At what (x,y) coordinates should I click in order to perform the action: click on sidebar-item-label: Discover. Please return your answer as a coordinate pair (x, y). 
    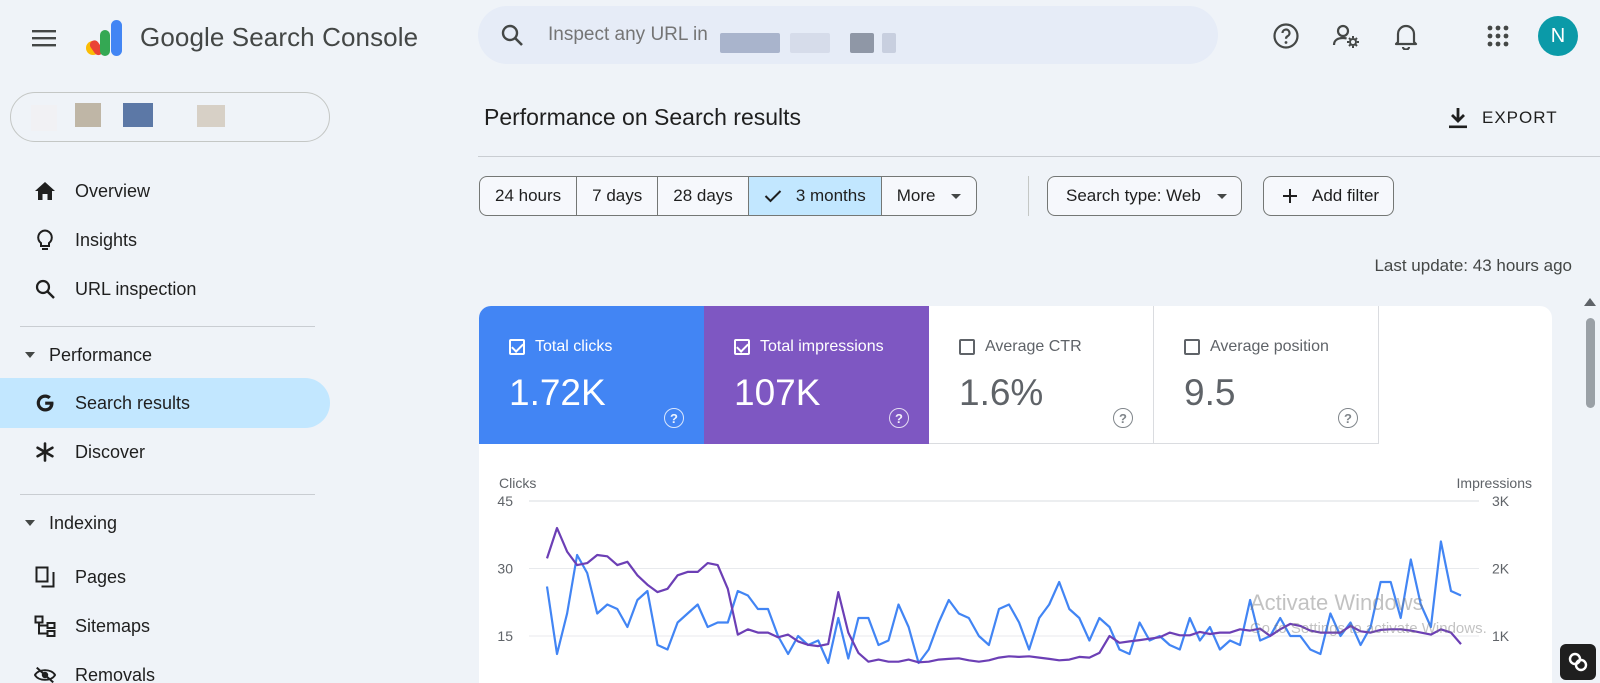
    Looking at the image, I should click on (110, 451).